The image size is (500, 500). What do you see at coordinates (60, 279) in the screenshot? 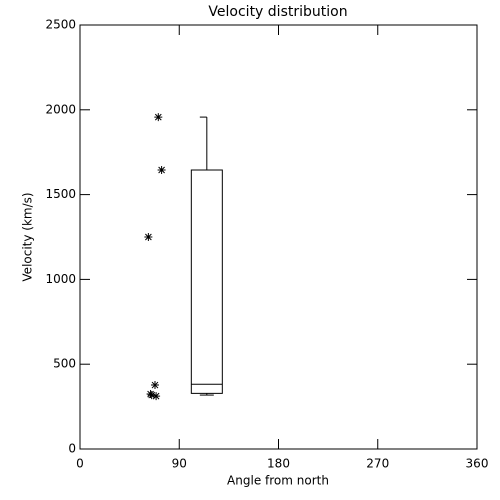
I see `y-tick-label: 1000` at bounding box center [60, 279].